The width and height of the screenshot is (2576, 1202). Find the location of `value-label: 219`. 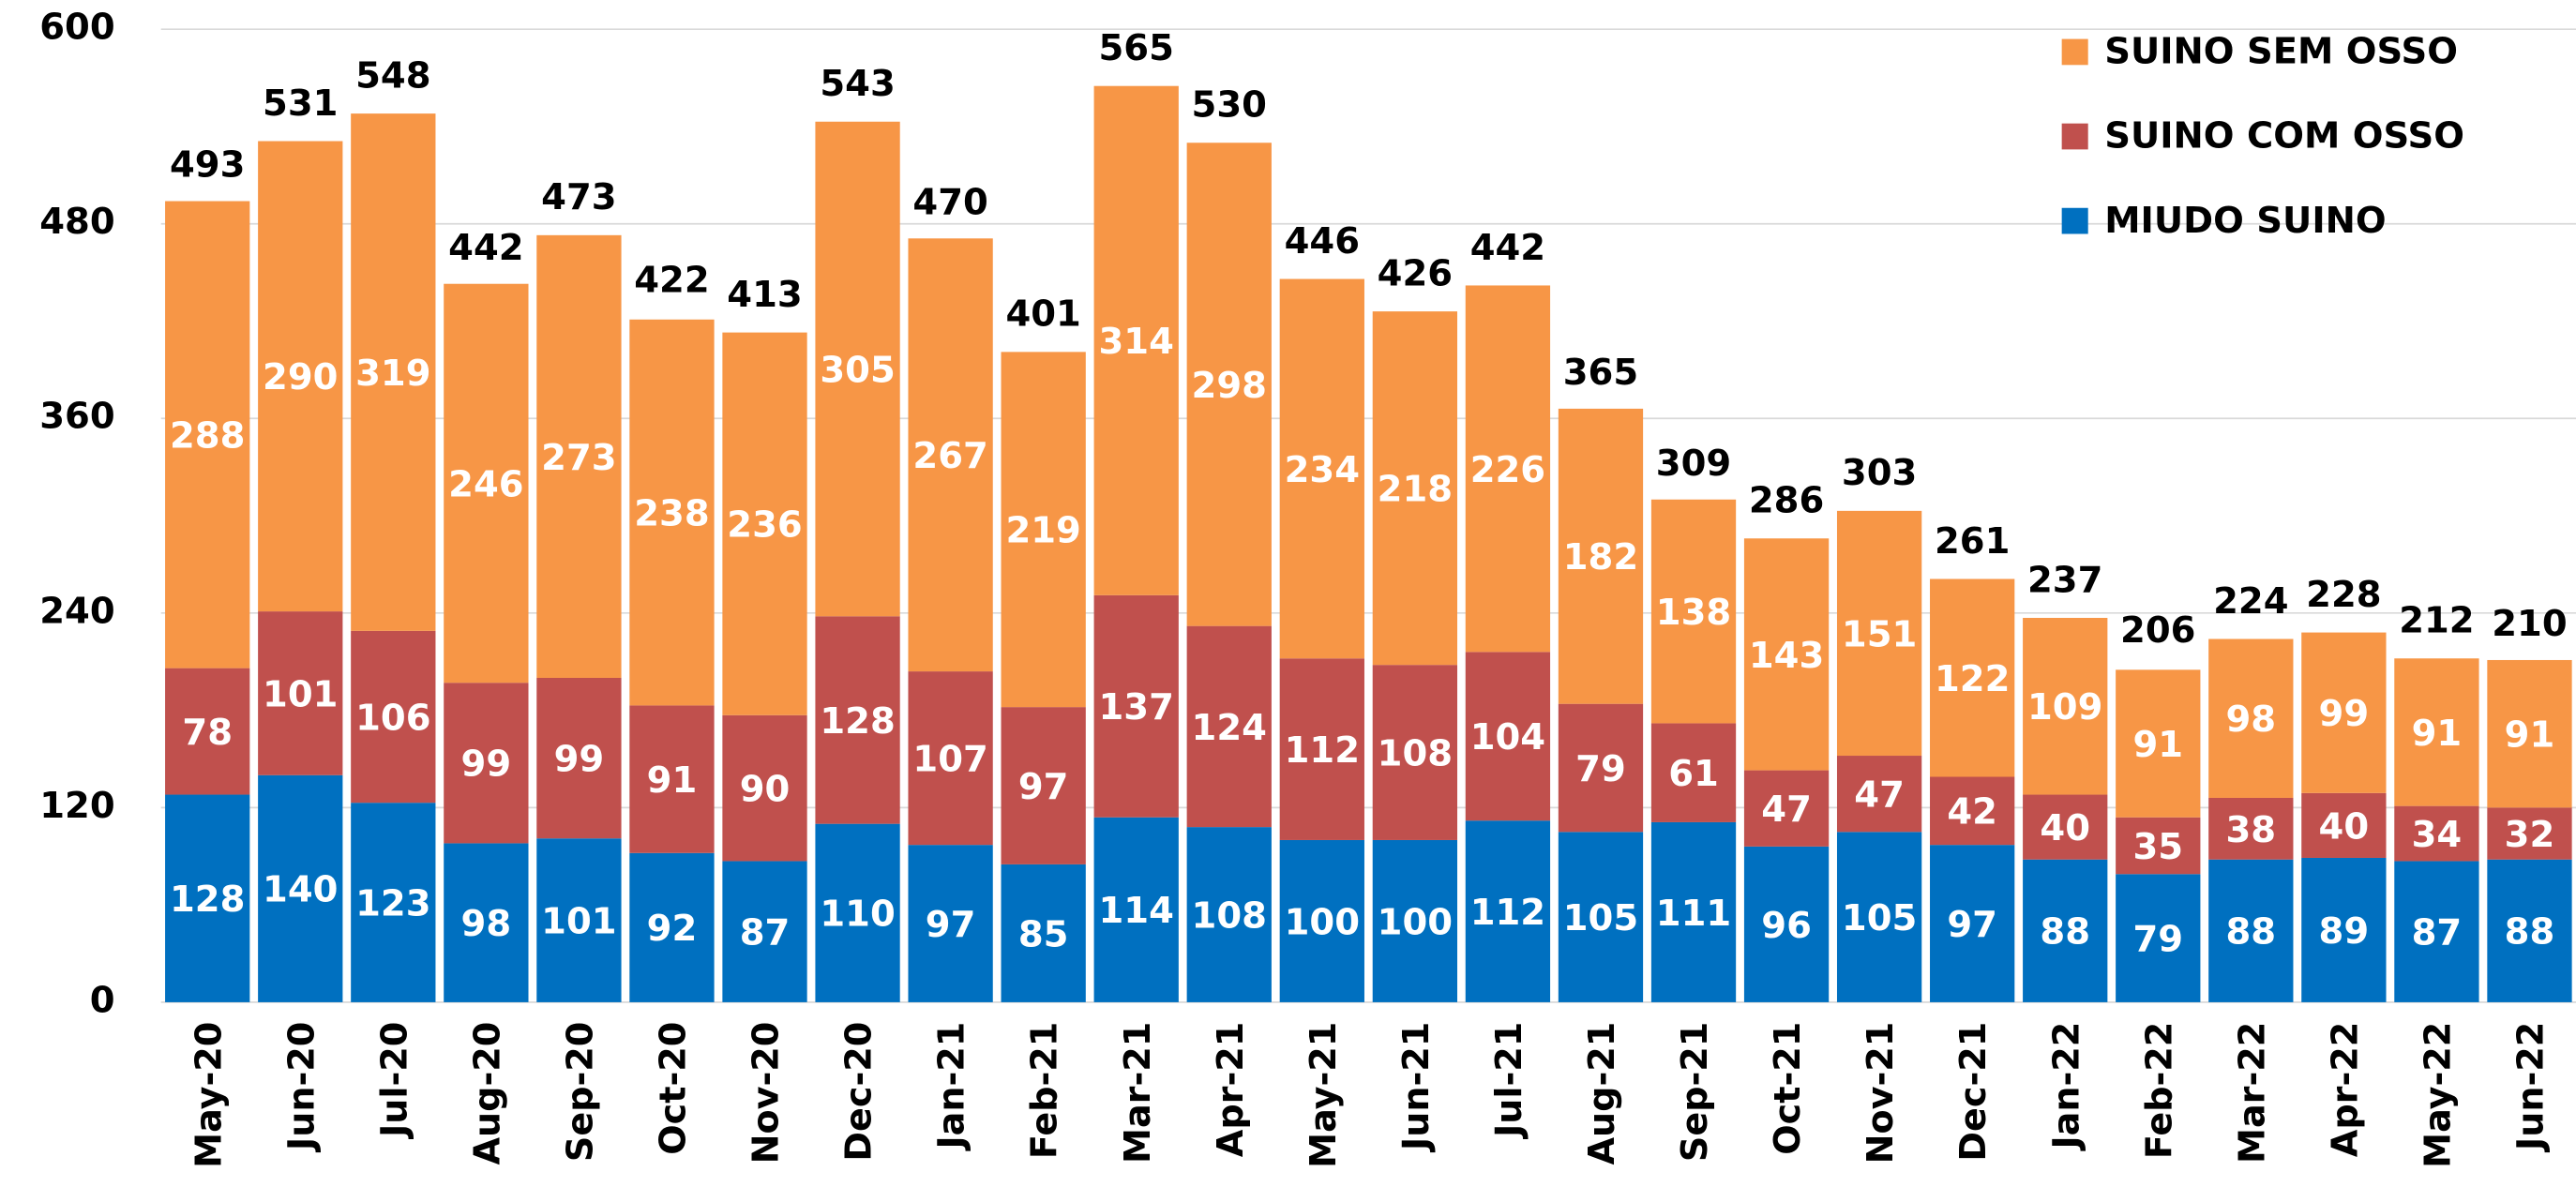

value-label: 219 is located at coordinates (1042, 531).